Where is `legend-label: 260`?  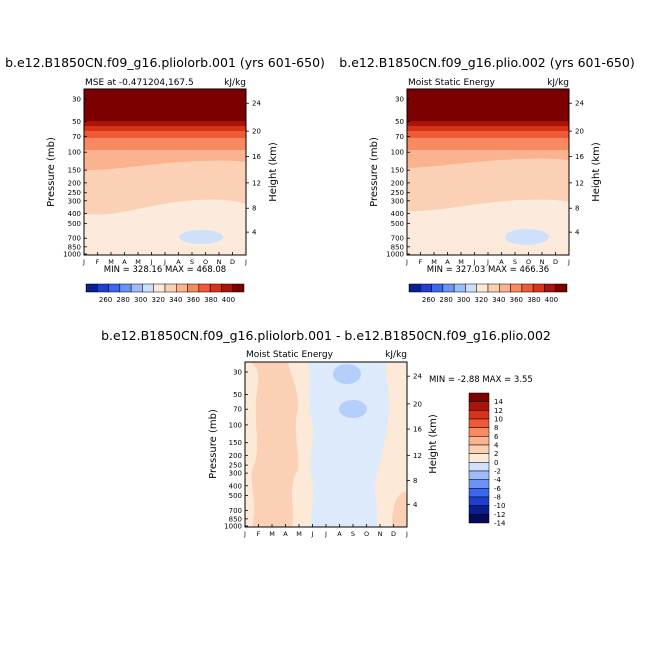 legend-label: 260 is located at coordinates (105, 300).